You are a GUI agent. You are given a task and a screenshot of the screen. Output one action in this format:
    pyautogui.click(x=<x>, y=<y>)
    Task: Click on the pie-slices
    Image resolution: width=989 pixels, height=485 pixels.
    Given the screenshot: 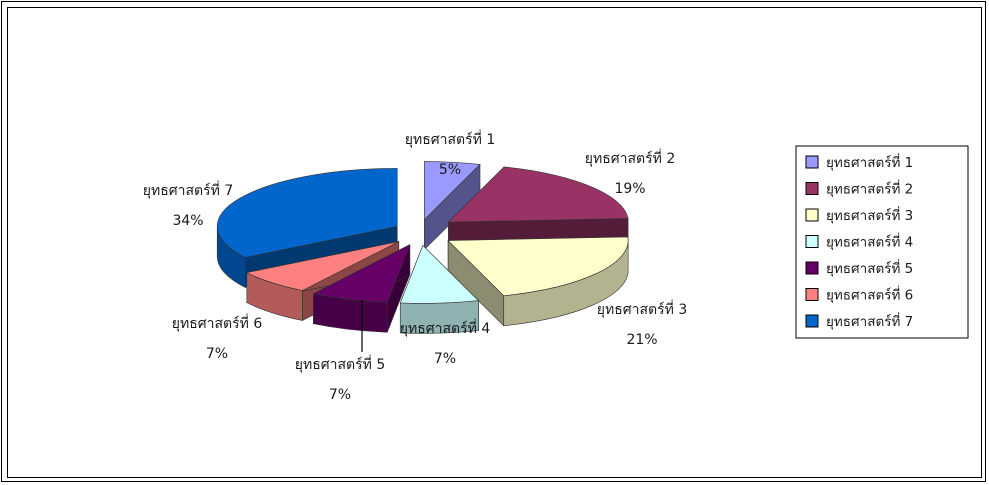 What is the action you would take?
    pyautogui.click(x=422, y=247)
    